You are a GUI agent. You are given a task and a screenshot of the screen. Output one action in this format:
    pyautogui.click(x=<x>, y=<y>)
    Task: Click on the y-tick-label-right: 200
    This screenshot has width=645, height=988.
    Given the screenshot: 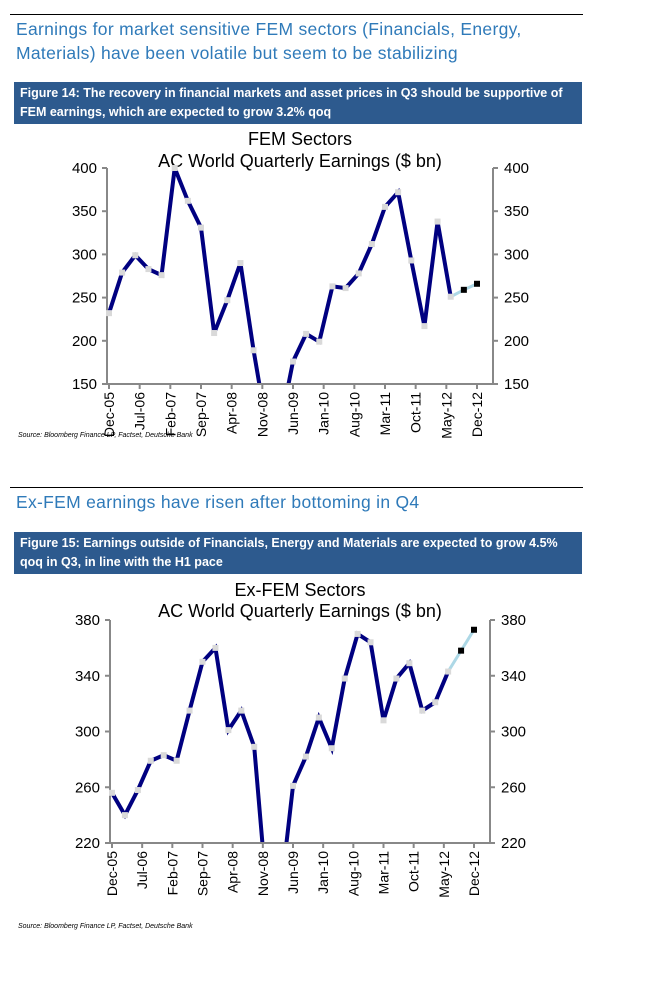 What is the action you would take?
    pyautogui.click(x=516, y=341)
    